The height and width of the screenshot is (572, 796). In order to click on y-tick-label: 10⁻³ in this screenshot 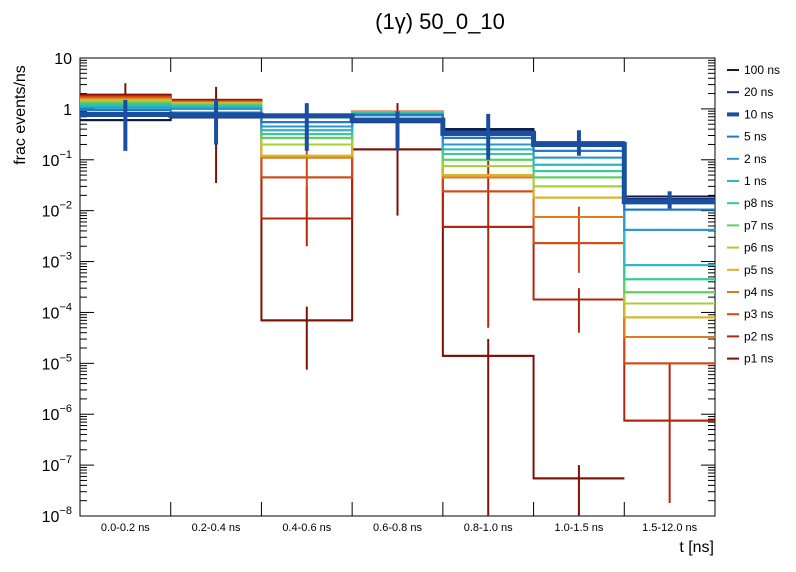, I will do `click(57, 261)`.